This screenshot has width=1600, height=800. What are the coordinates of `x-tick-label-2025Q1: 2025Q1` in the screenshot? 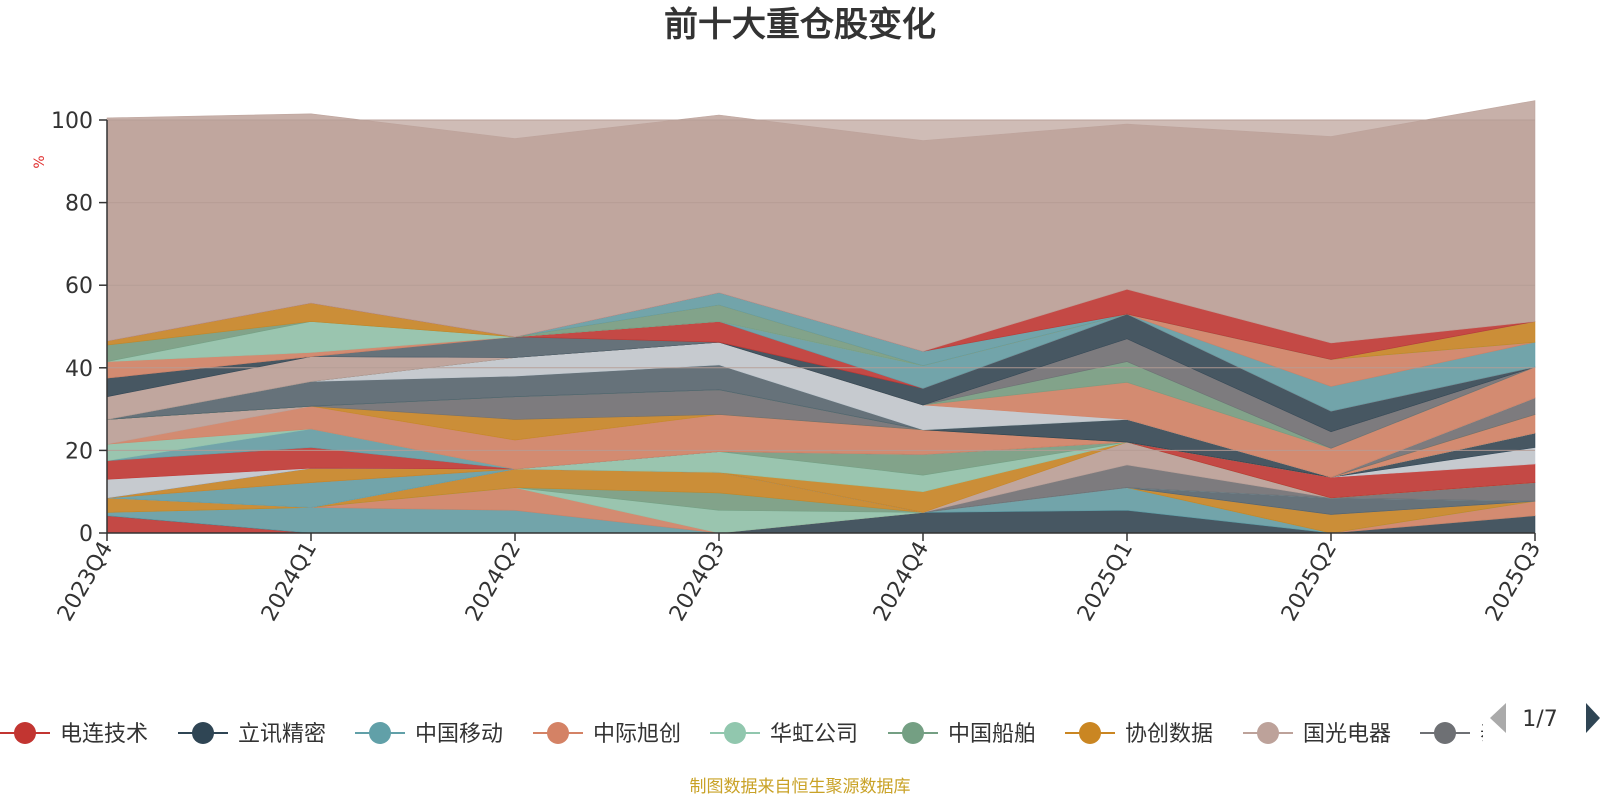 It's located at (1105, 582).